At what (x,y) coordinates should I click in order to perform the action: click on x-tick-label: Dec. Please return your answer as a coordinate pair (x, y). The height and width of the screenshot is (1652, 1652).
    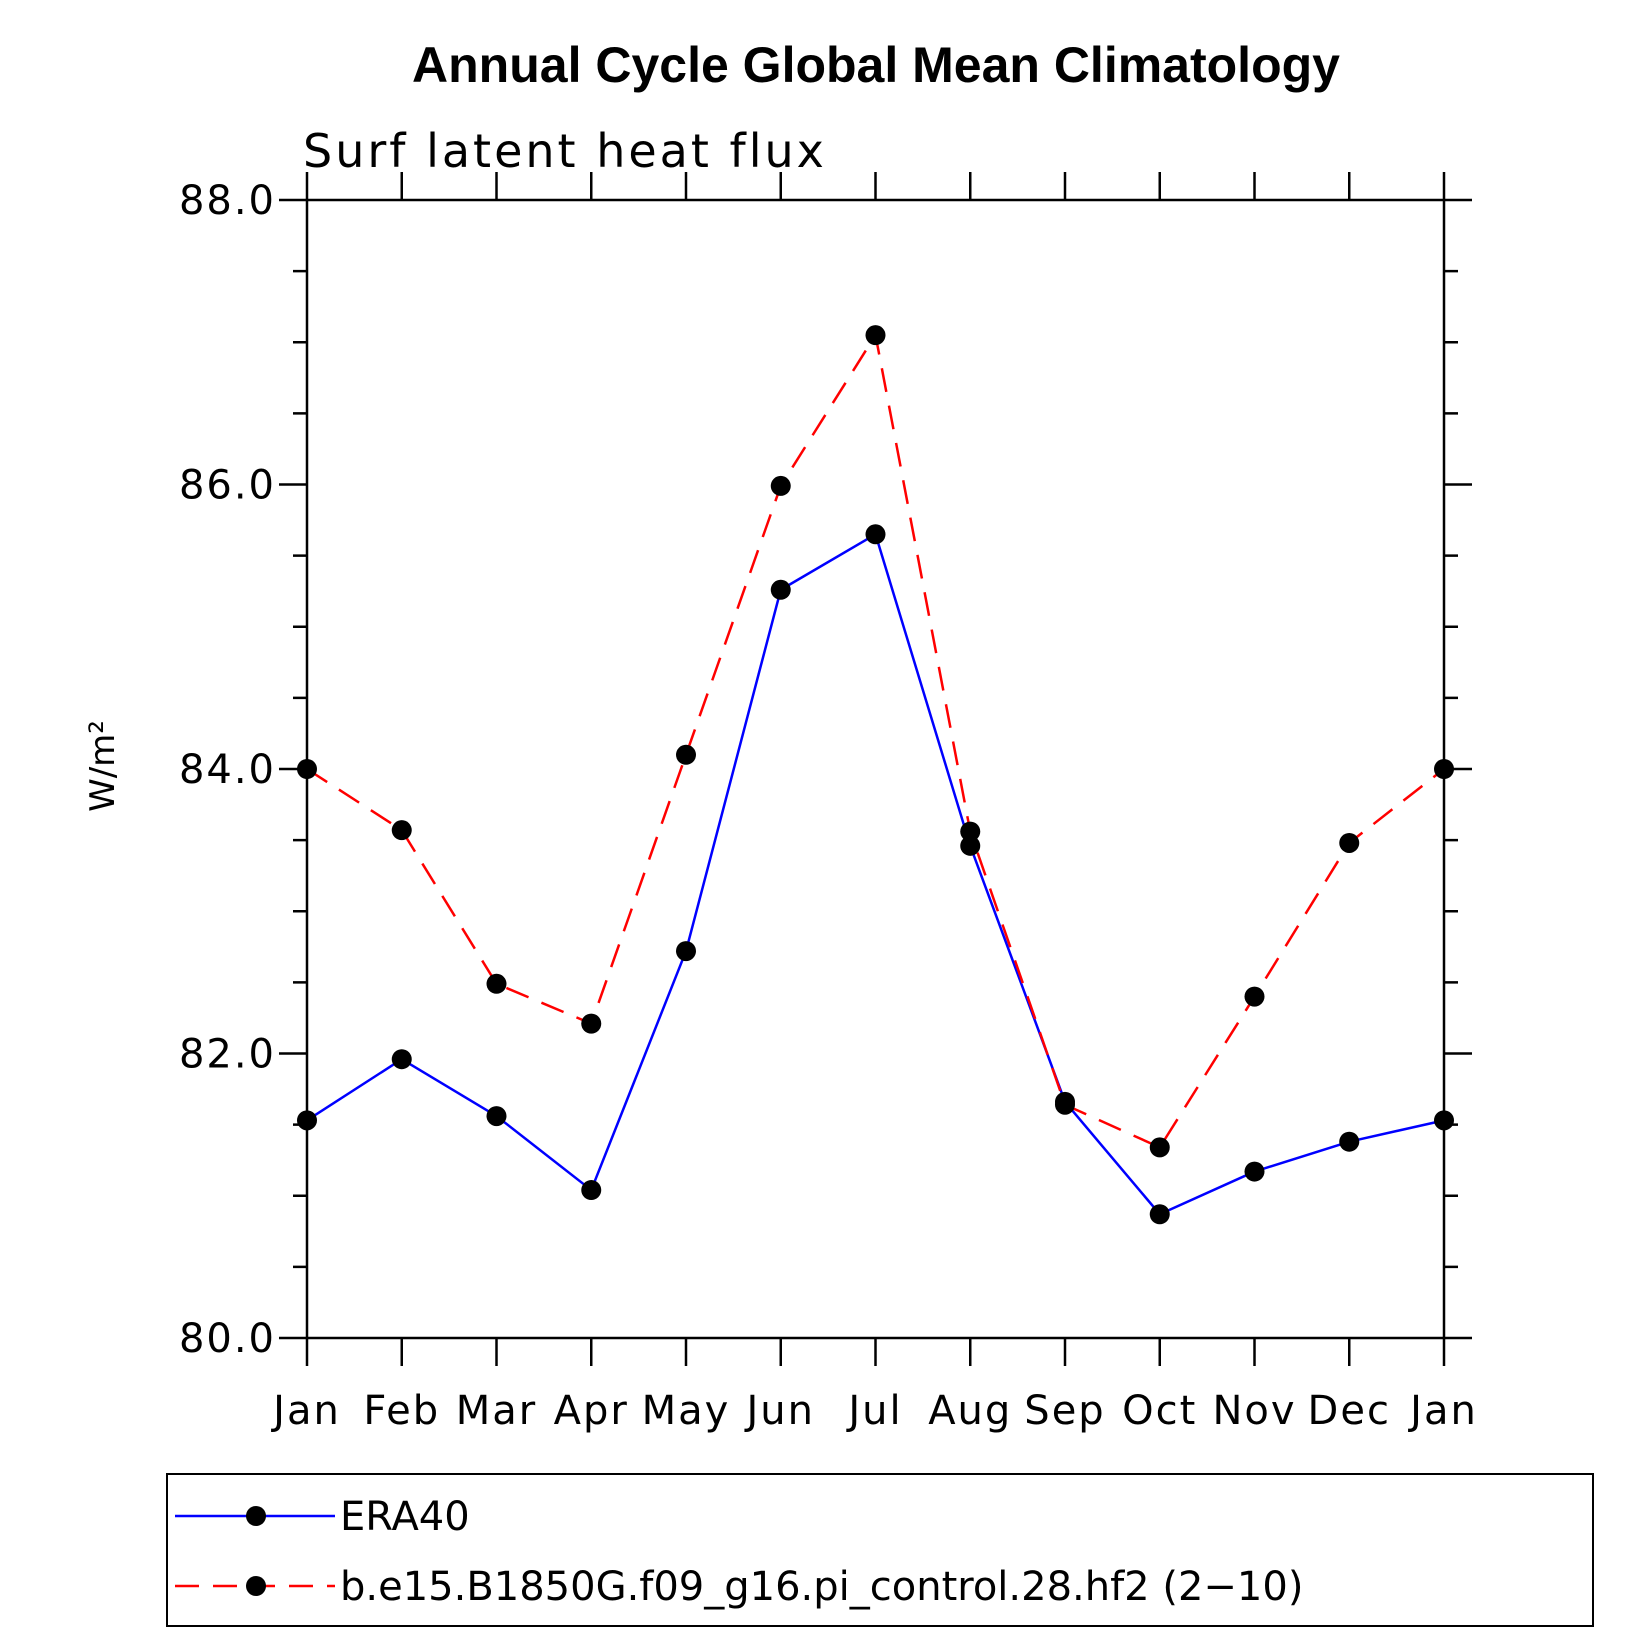
    Looking at the image, I should click on (1349, 1411).